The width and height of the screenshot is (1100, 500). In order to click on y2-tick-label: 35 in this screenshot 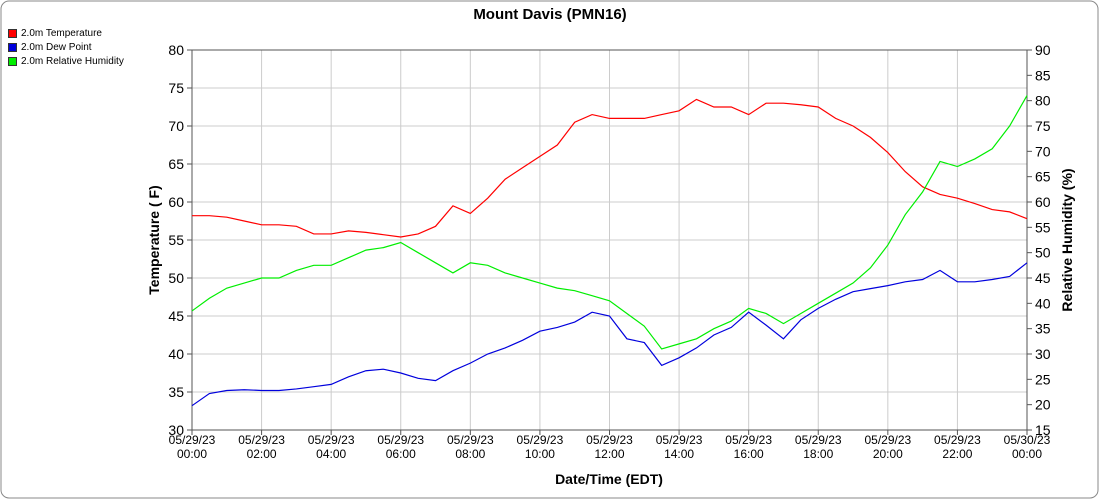, I will do `click(1043, 329)`.